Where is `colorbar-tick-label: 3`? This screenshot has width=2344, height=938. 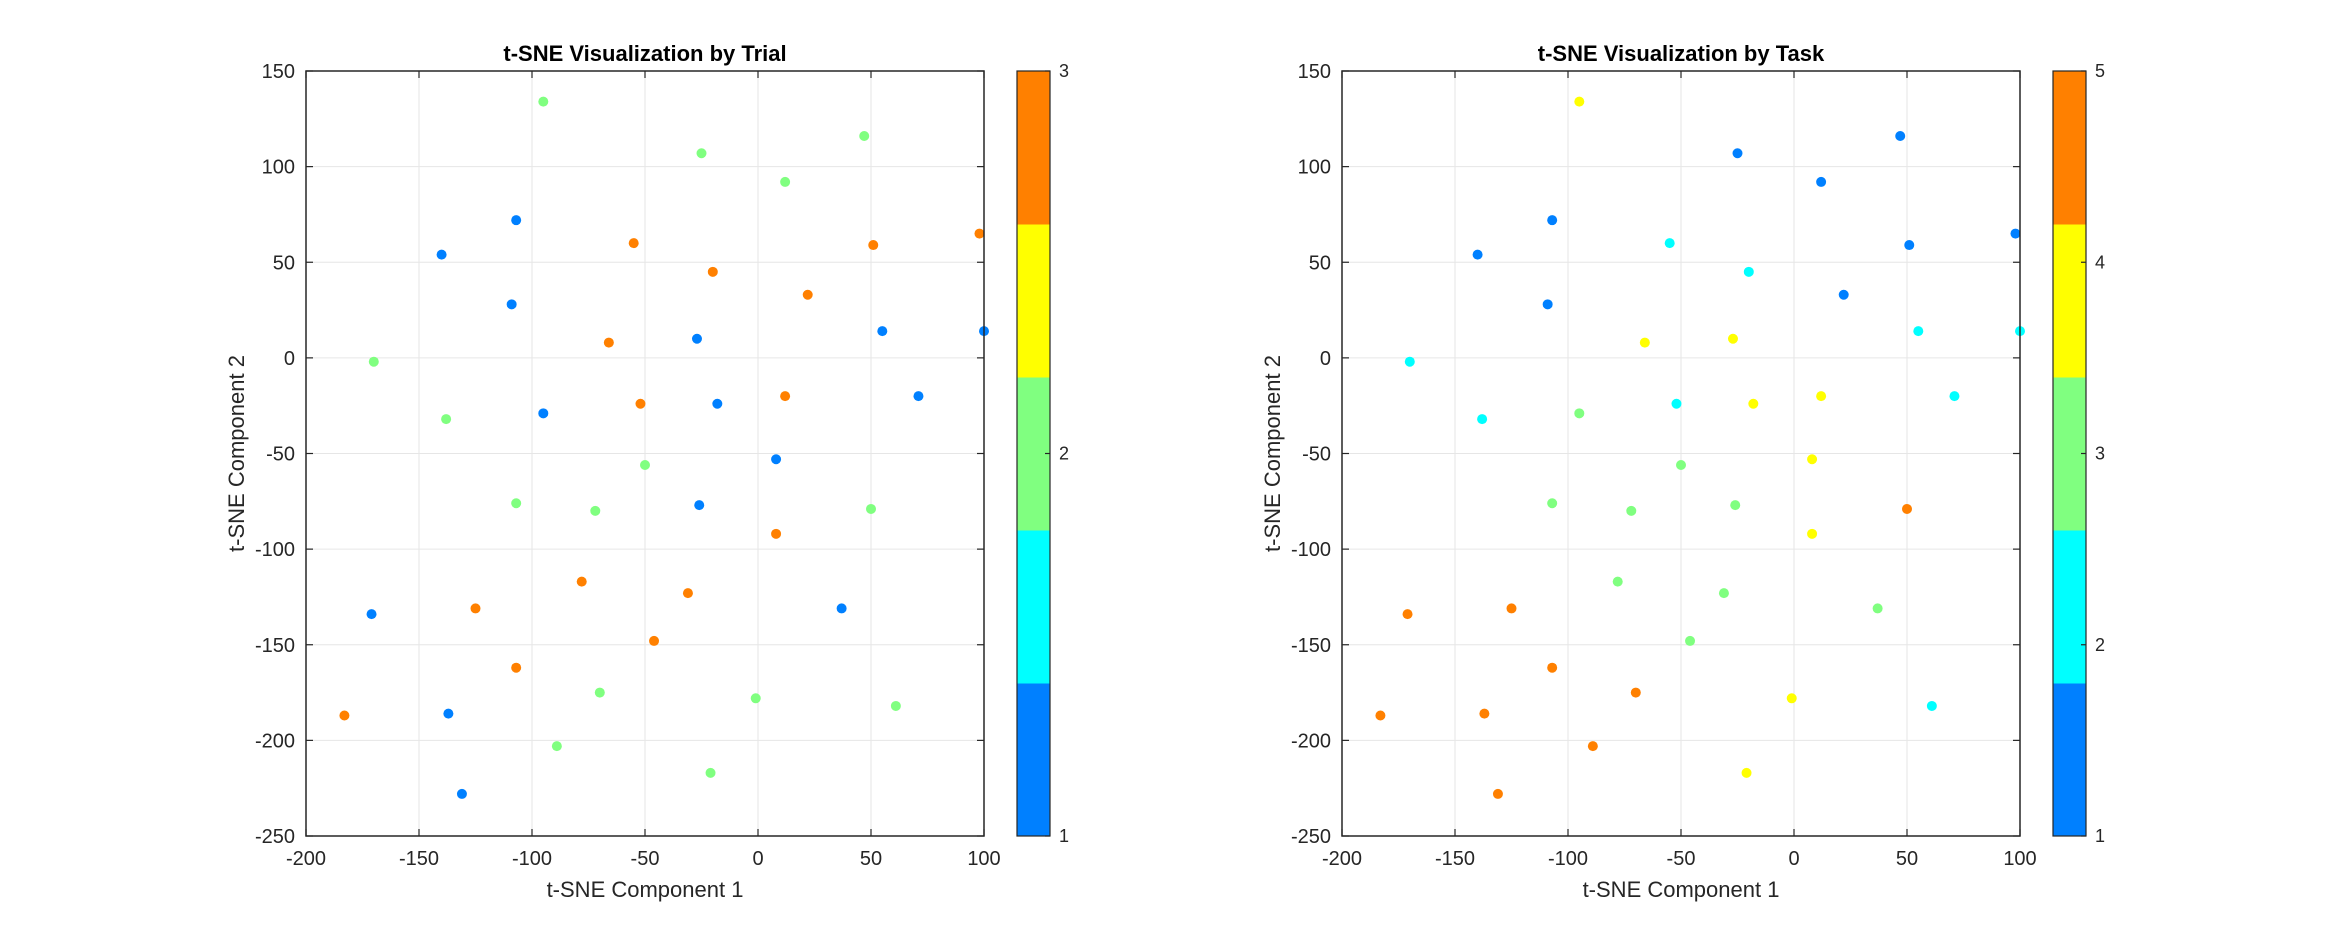 colorbar-tick-label: 3 is located at coordinates (1064, 71).